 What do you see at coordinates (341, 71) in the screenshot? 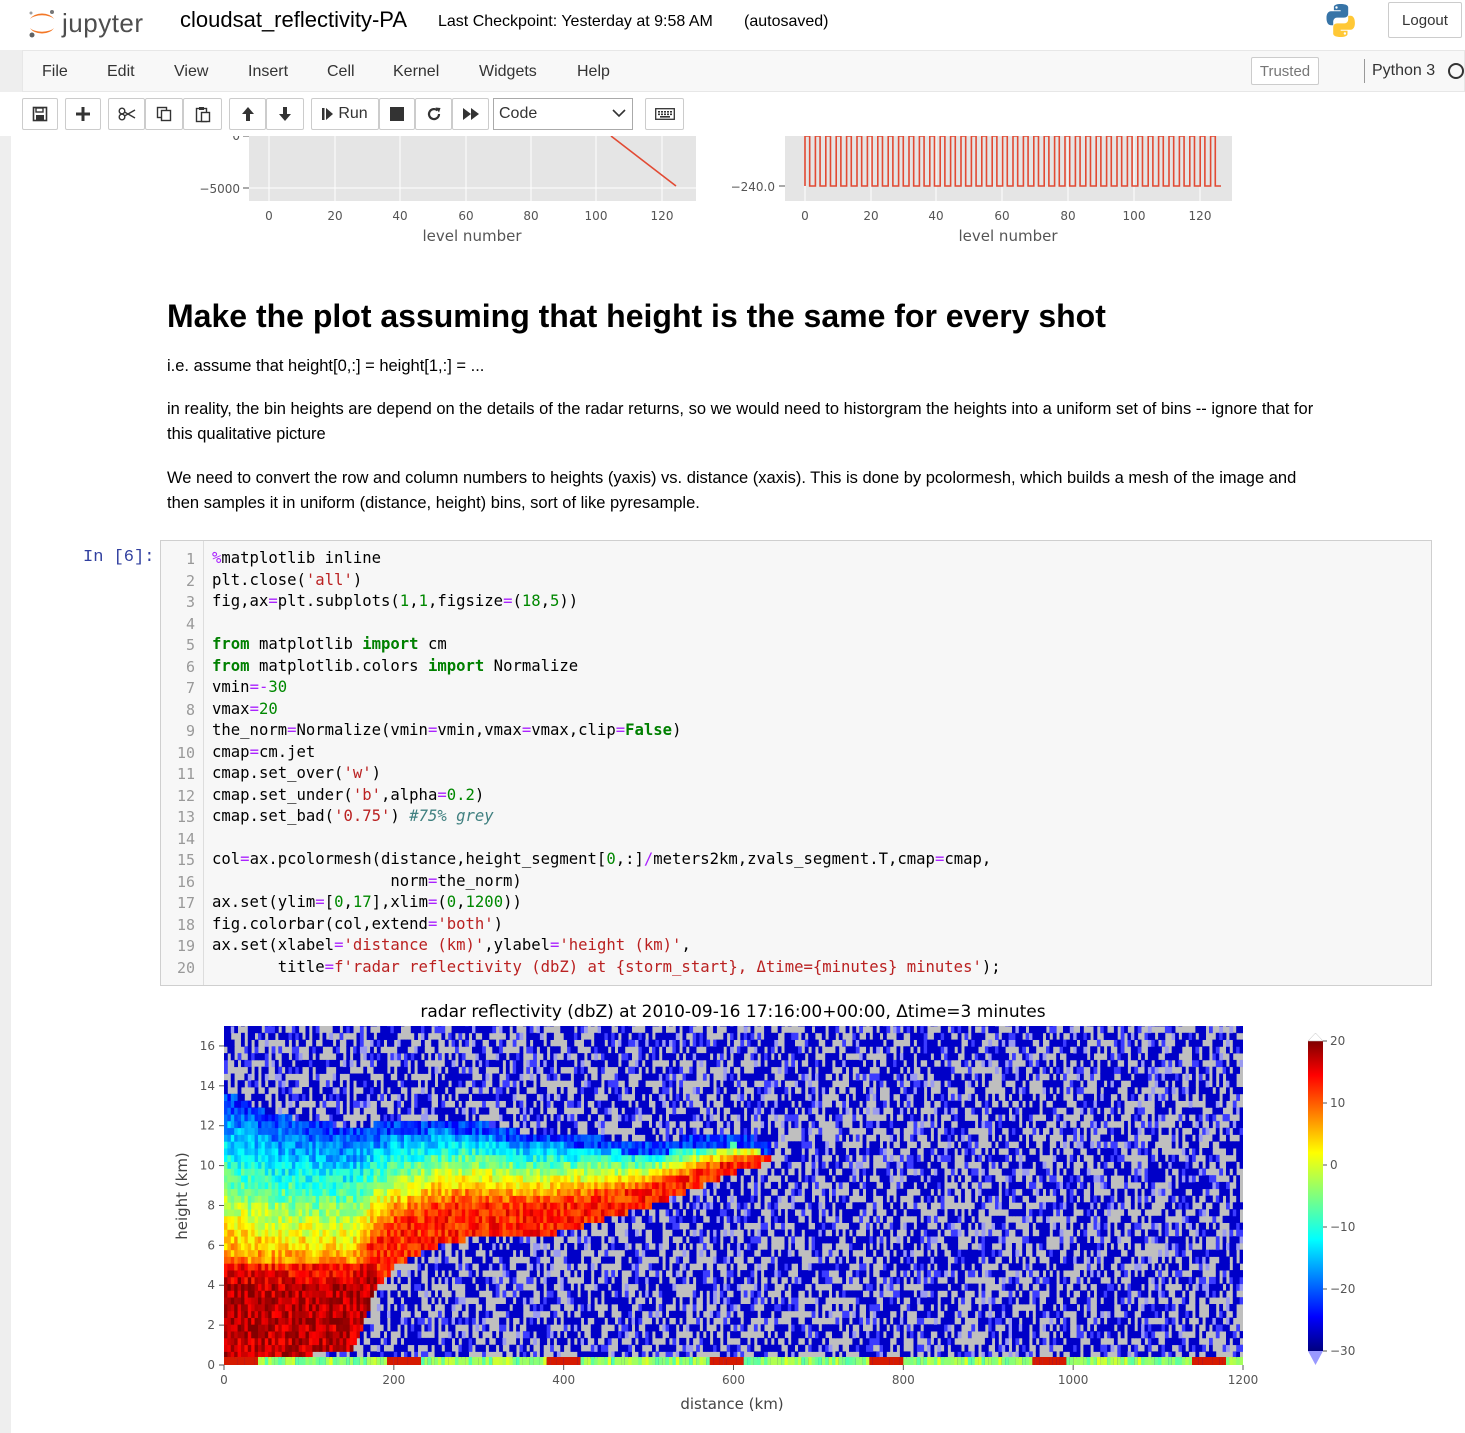
I see `menu-cell: Cell` at bounding box center [341, 71].